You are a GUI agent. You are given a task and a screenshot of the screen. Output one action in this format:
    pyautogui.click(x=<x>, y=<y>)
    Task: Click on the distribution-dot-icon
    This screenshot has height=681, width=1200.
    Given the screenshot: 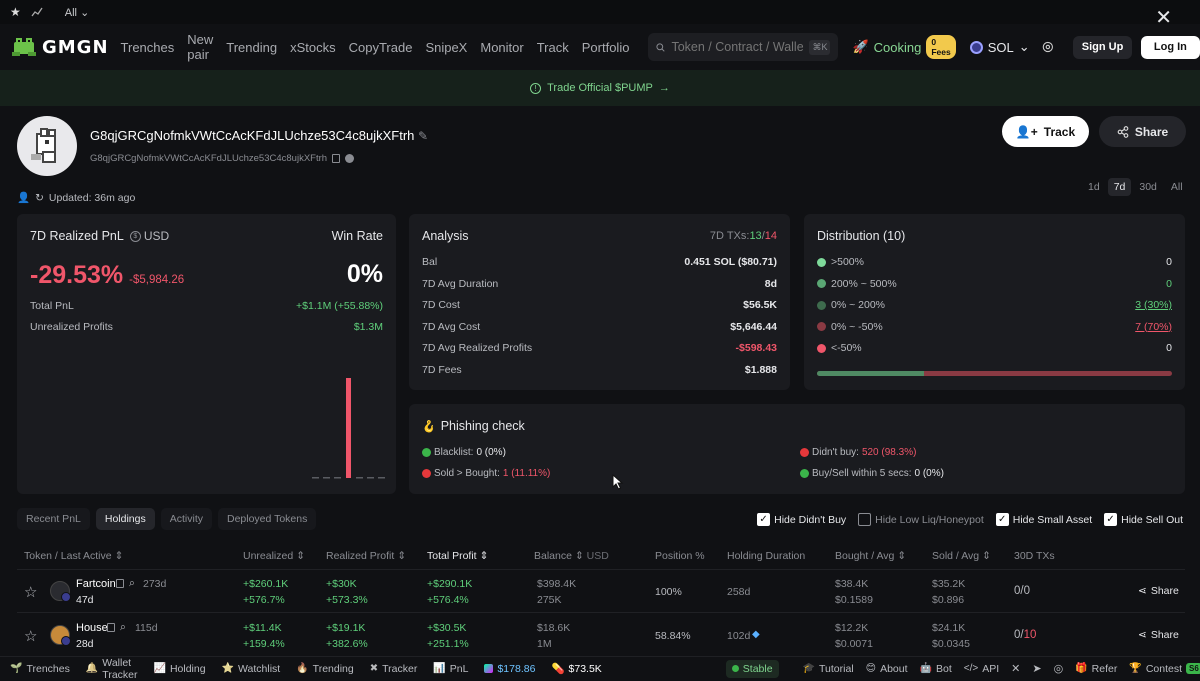 What is the action you would take?
    pyautogui.click(x=821, y=326)
    